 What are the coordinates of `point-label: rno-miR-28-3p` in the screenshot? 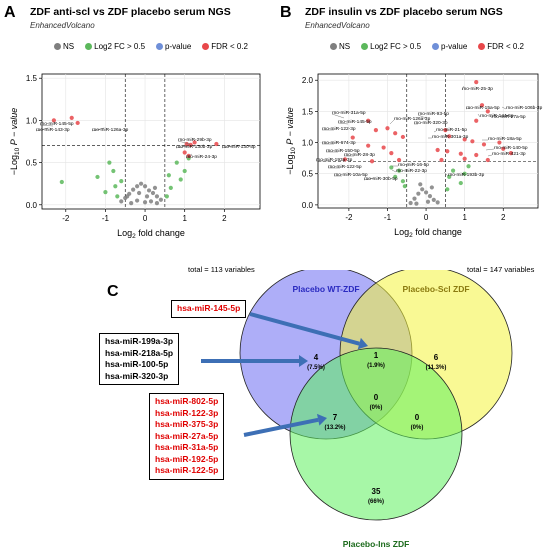 It's located at (359, 155).